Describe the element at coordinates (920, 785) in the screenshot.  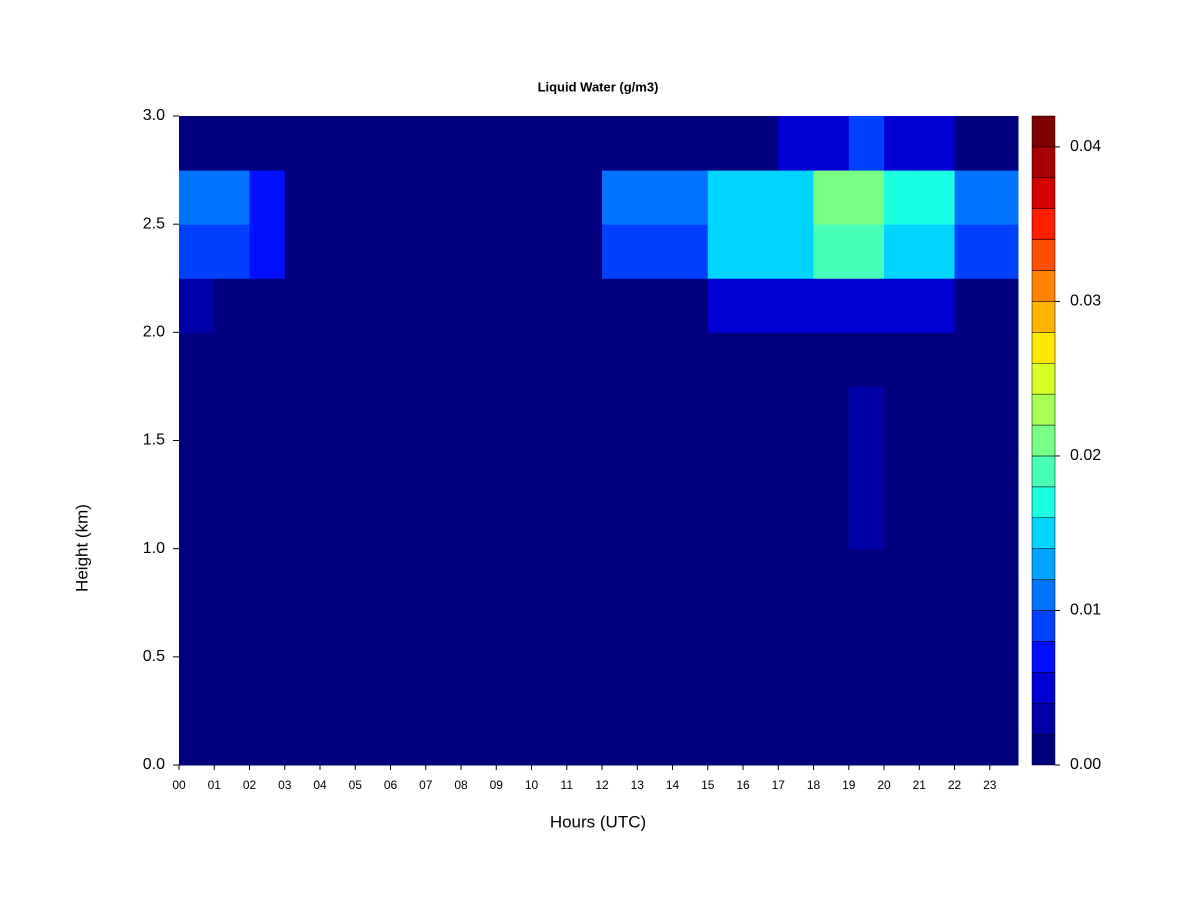
I see `x-tick-label: 21` at that location.